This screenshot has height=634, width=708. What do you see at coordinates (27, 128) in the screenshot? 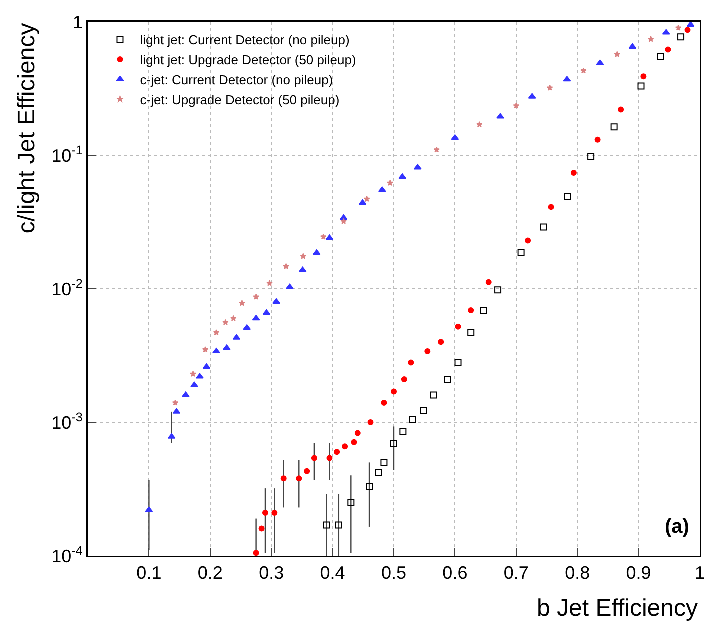
I see `y-axis-title: c/light Jet Efficiency` at bounding box center [27, 128].